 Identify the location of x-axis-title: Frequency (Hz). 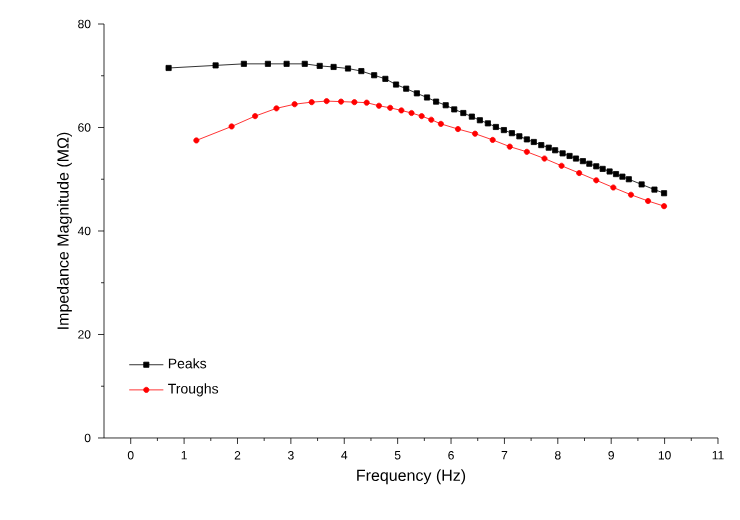
(411, 477).